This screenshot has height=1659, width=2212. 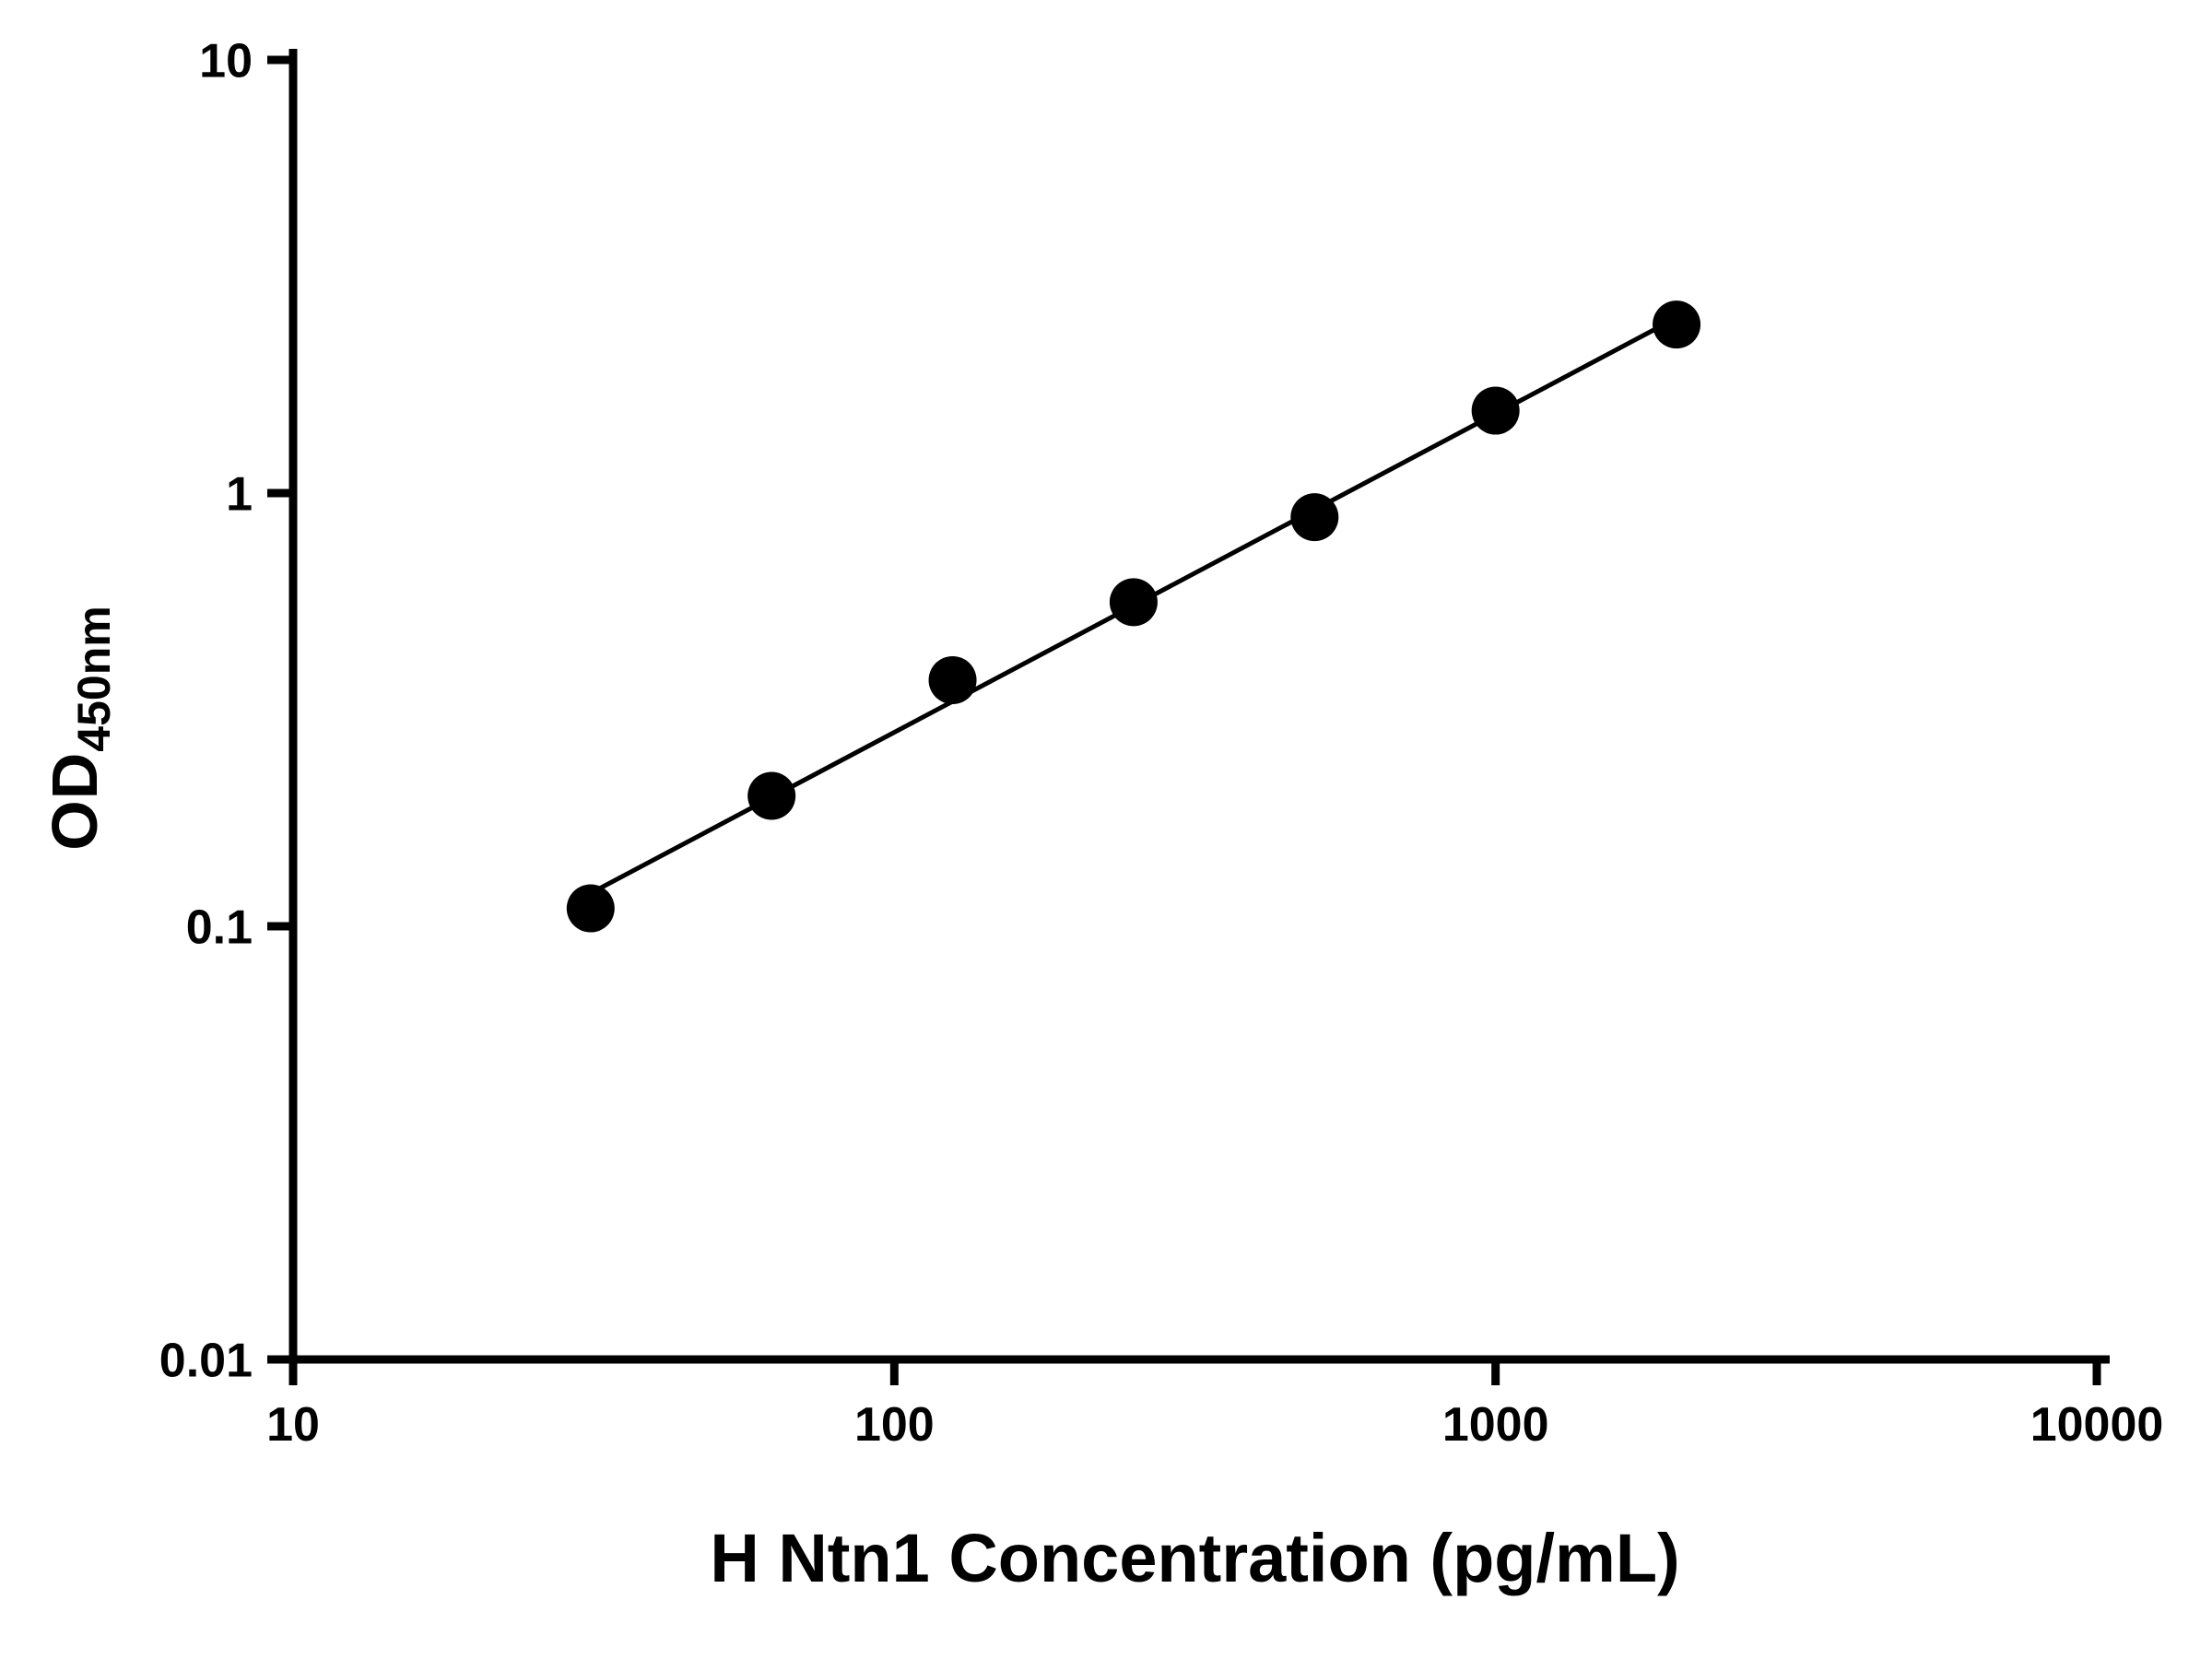 What do you see at coordinates (2097, 1425) in the screenshot?
I see `x-tick-label: 10000` at bounding box center [2097, 1425].